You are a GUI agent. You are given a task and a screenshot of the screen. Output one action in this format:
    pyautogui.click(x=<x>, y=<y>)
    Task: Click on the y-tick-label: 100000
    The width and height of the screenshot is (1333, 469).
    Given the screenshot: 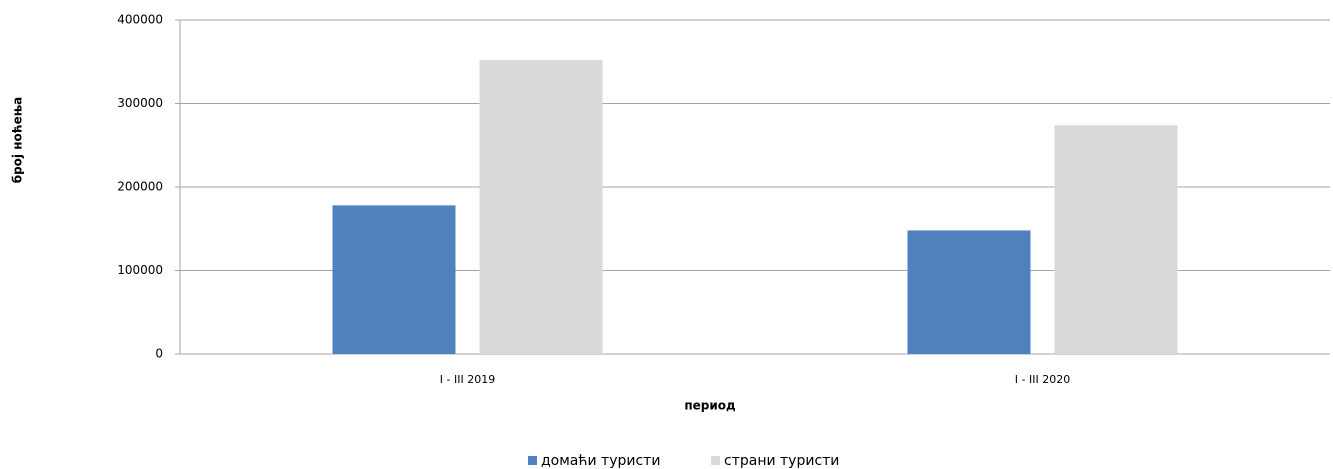 What is the action you would take?
    pyautogui.click(x=140, y=270)
    